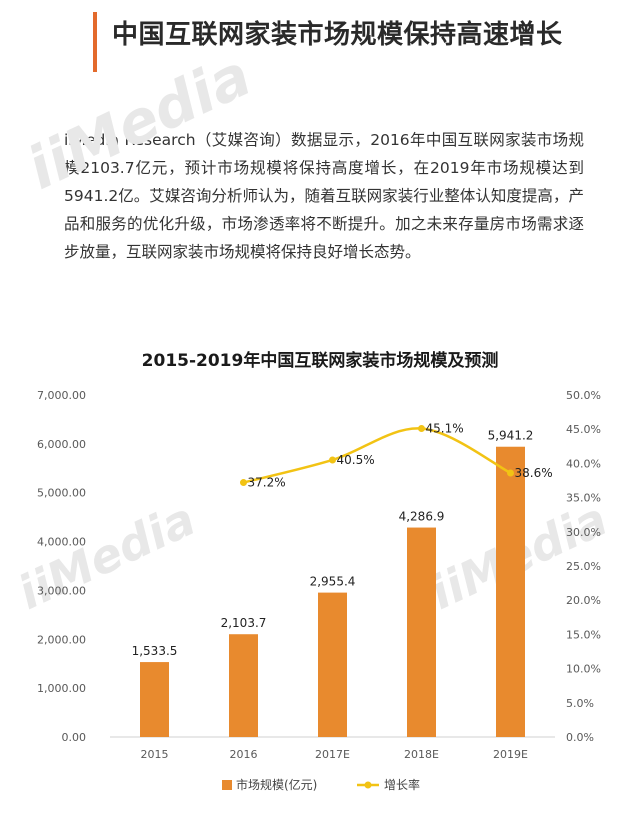 Image resolution: width=640 pixels, height=836 pixels. I want to click on y-right-tick-label: 20.0%, so click(583, 600).